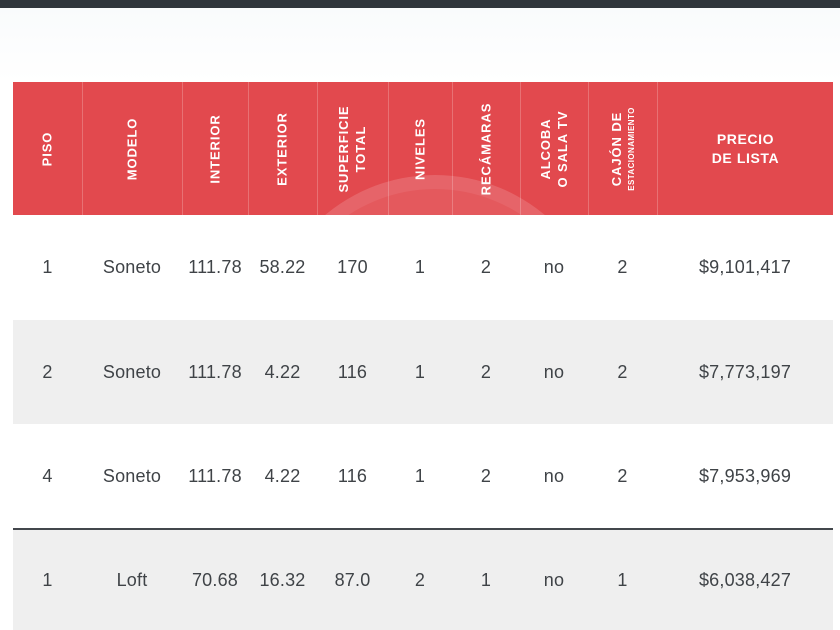 The height and width of the screenshot is (630, 840). What do you see at coordinates (486, 579) in the screenshot?
I see `cell-recamaras: 1` at bounding box center [486, 579].